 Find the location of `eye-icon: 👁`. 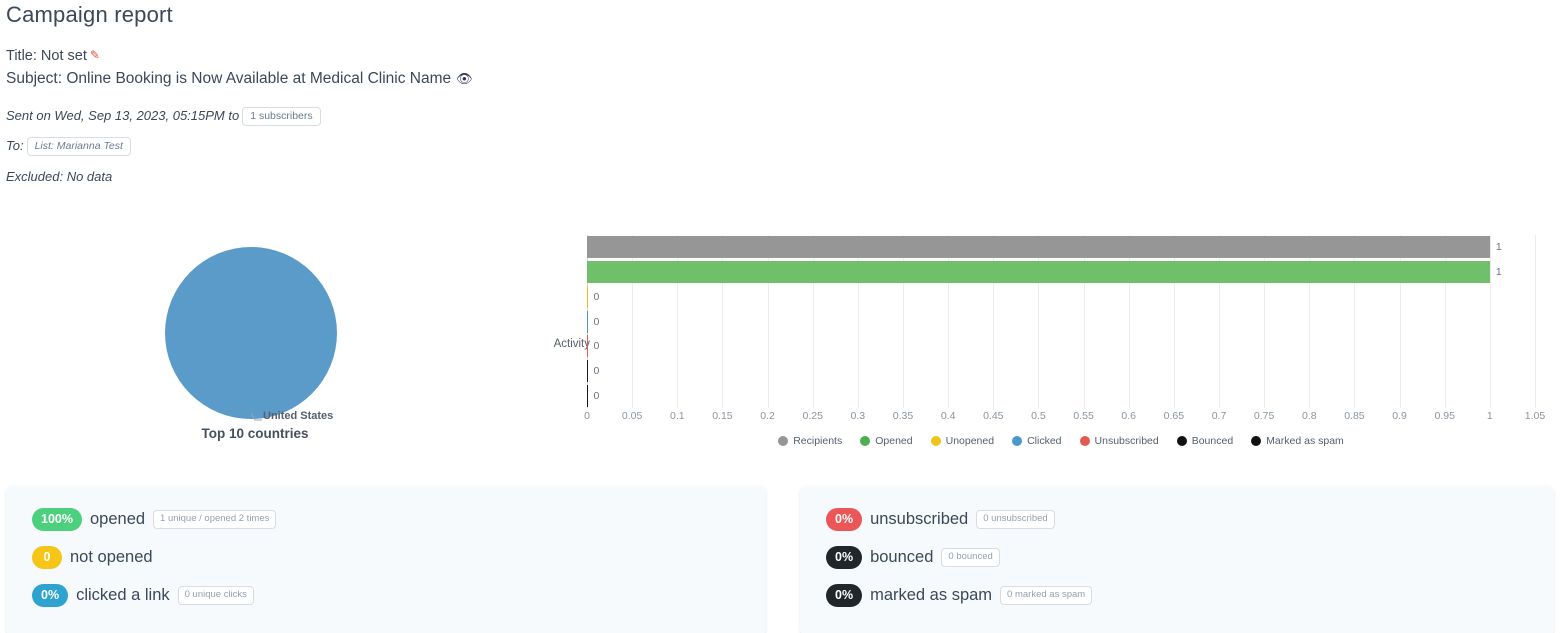

eye-icon: 👁 is located at coordinates (464, 78).